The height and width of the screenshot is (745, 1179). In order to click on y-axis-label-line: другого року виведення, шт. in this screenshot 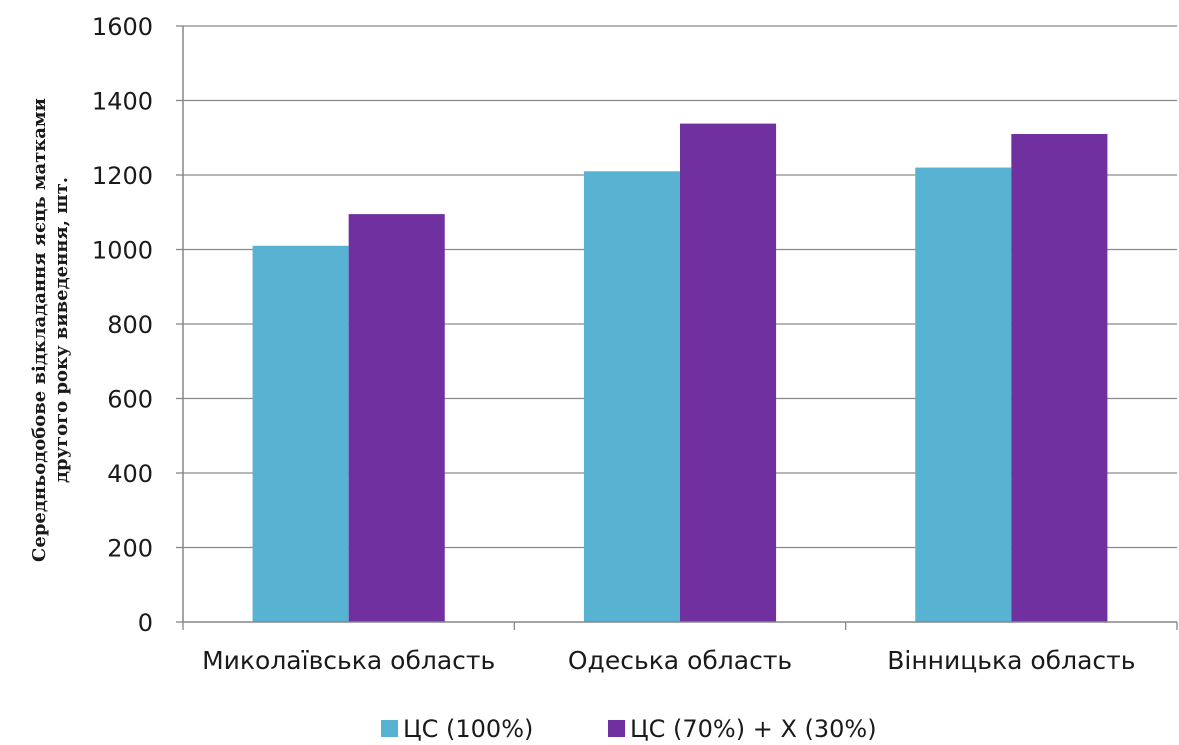, I will do `click(61, 330)`.